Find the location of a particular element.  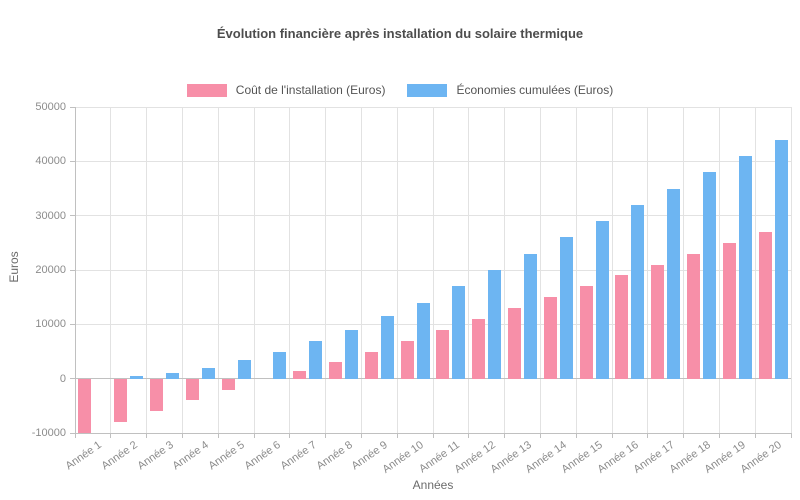

x-tick-label: Année 8 is located at coordinates (334, 456).